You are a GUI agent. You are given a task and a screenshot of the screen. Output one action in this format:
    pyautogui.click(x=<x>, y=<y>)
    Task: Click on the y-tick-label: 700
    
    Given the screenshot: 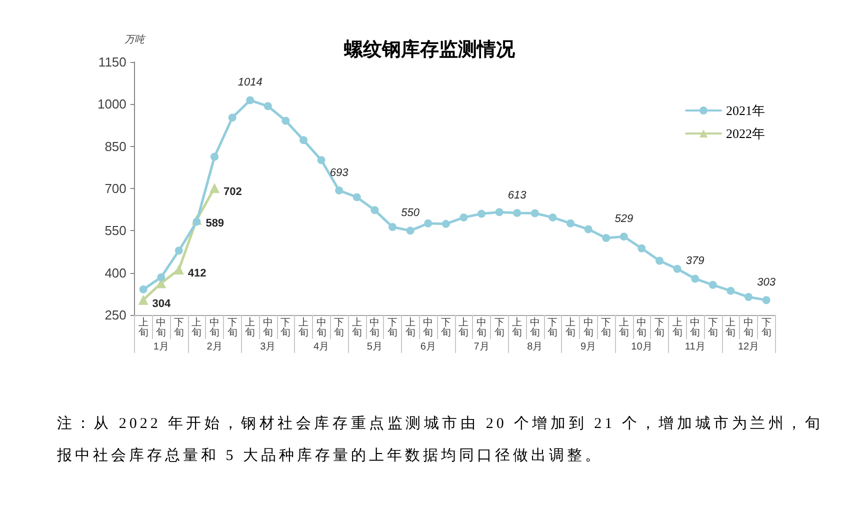 What is the action you would take?
    pyautogui.click(x=115, y=188)
    